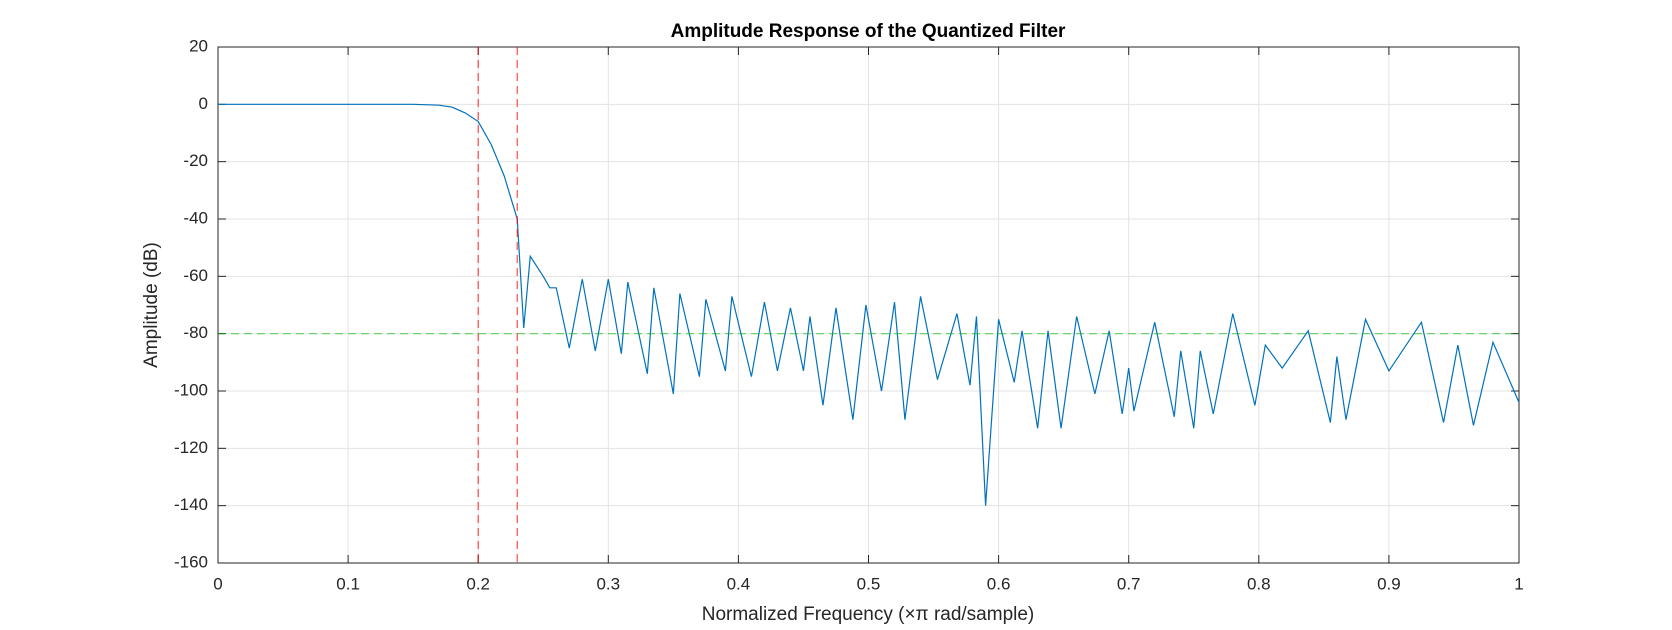 The height and width of the screenshot is (630, 1672). I want to click on y-tick-label: -100, so click(191, 389).